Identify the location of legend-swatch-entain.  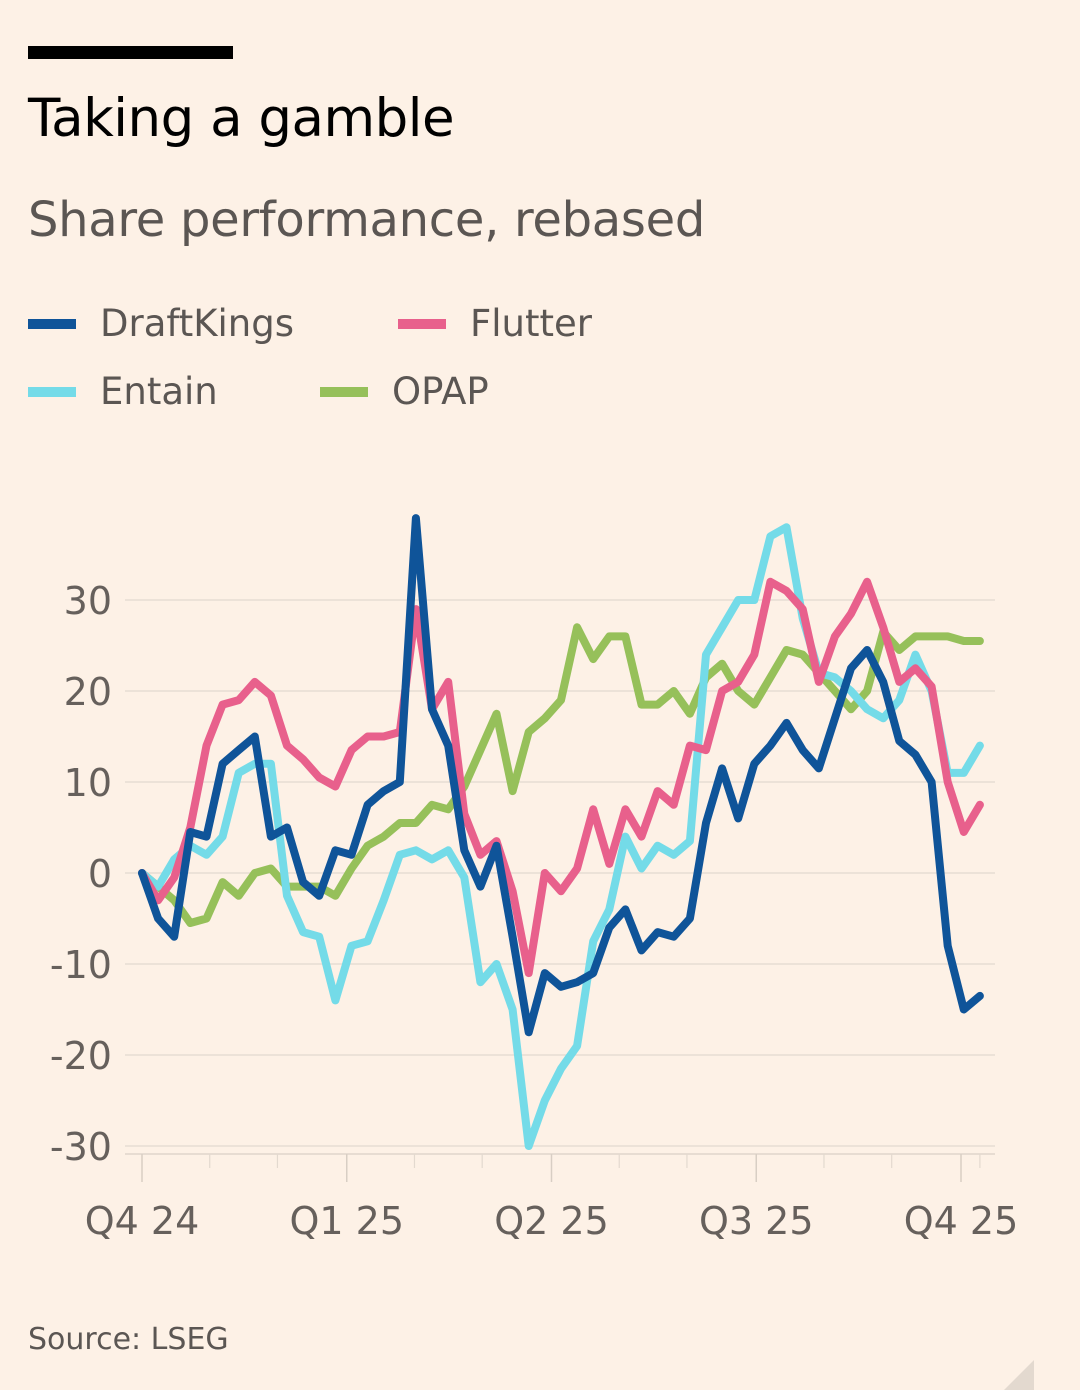
(52, 391).